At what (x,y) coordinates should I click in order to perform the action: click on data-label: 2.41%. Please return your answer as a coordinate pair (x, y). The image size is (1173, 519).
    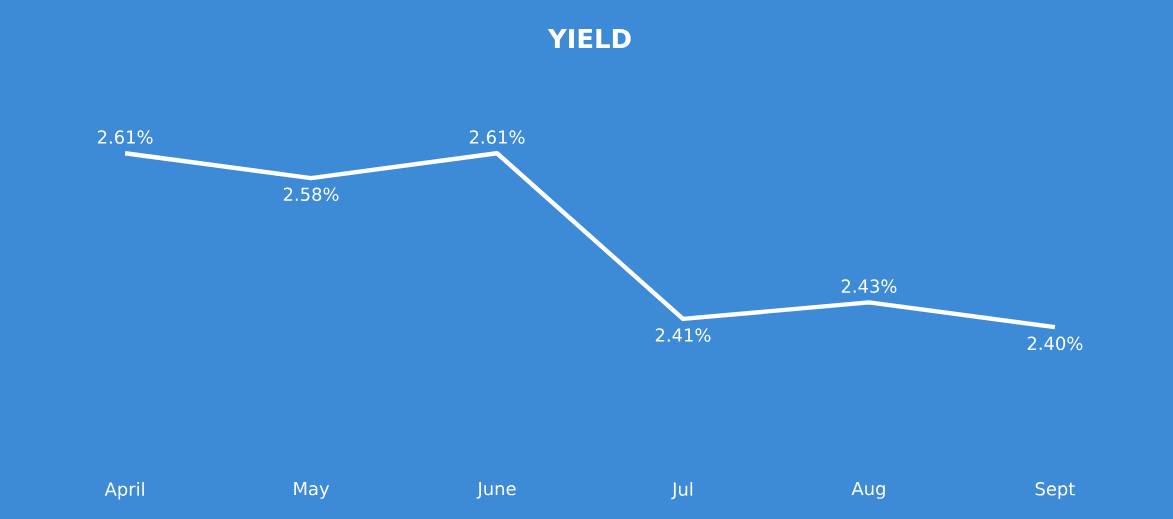
    Looking at the image, I should click on (683, 335).